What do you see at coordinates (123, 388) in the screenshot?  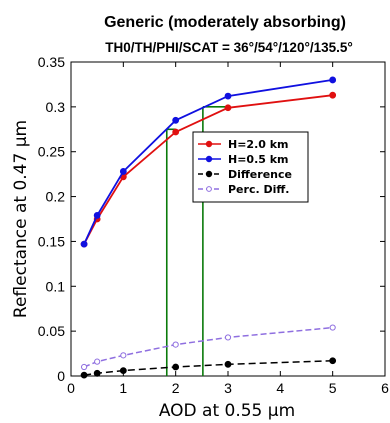 I see `x-tick-label: 1` at bounding box center [123, 388].